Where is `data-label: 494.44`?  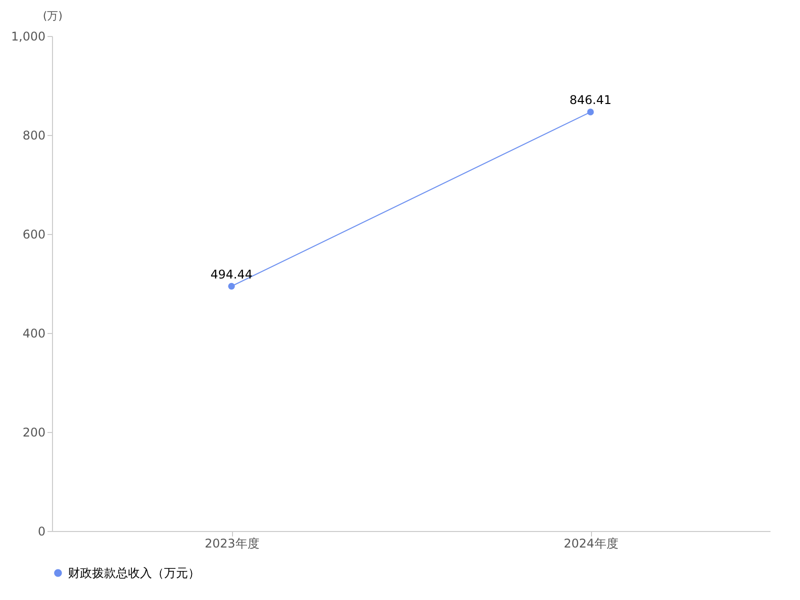
data-label: 494.44 is located at coordinates (231, 274).